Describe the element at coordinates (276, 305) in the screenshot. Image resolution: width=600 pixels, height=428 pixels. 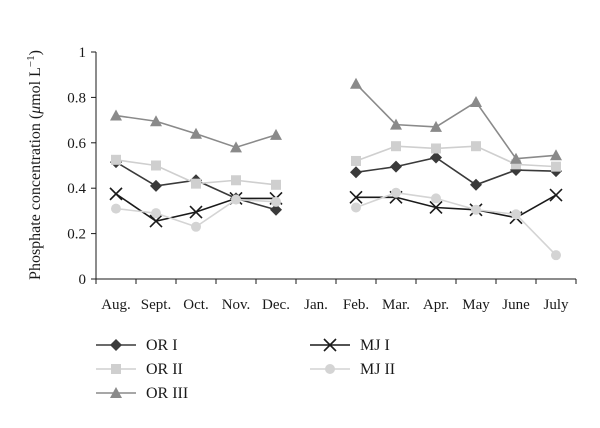
I see `x-tick-label: Dec.` at that location.